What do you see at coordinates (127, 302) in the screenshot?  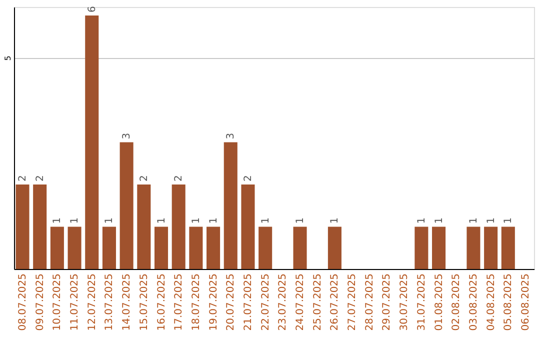 I see `x-tick-label: 14.07.2025` at bounding box center [127, 302].